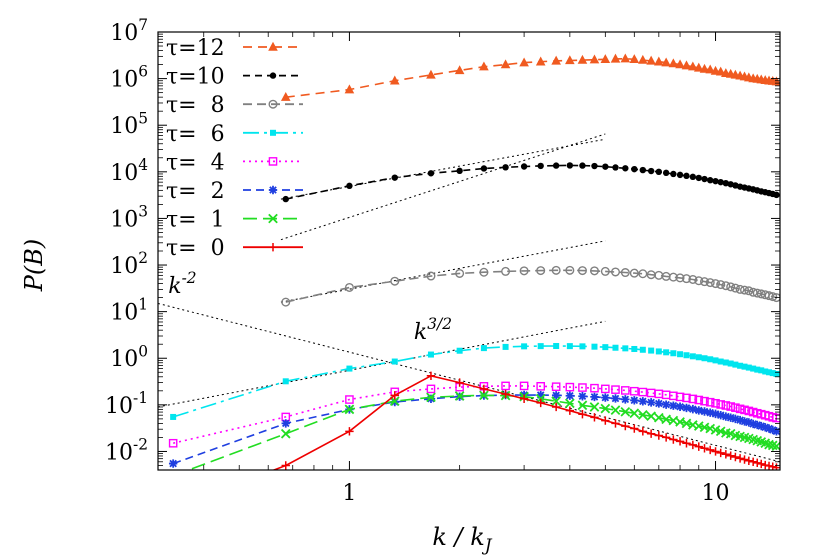 Image resolution: width=830 pixels, height=560 pixels. What do you see at coordinates (234, 134) in the screenshot?
I see `legend-entry: τ= 6` at bounding box center [234, 134].